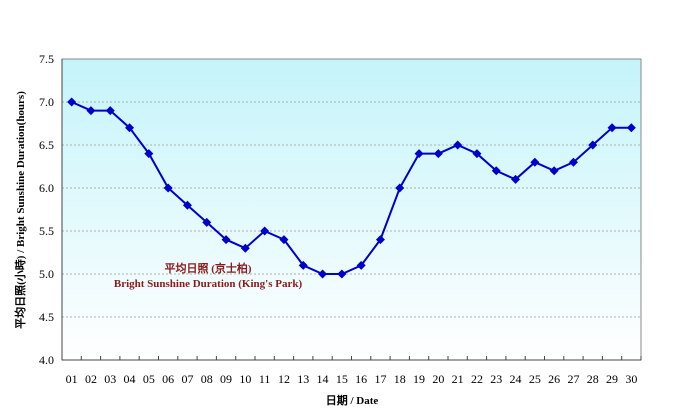  What do you see at coordinates (46, 102) in the screenshot?
I see `y-tick-label: 7.0` at bounding box center [46, 102].